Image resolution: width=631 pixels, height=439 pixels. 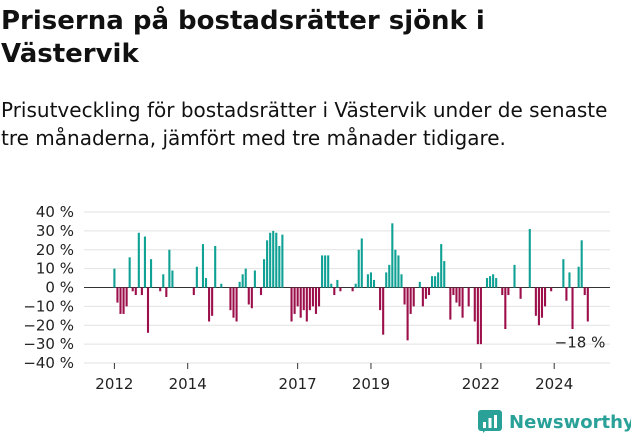 I want to click on y-axis-ticks: 40 %30 %20 %10 %0 %−10 %−20 %−30 %−40 %, so click(x=48, y=287).